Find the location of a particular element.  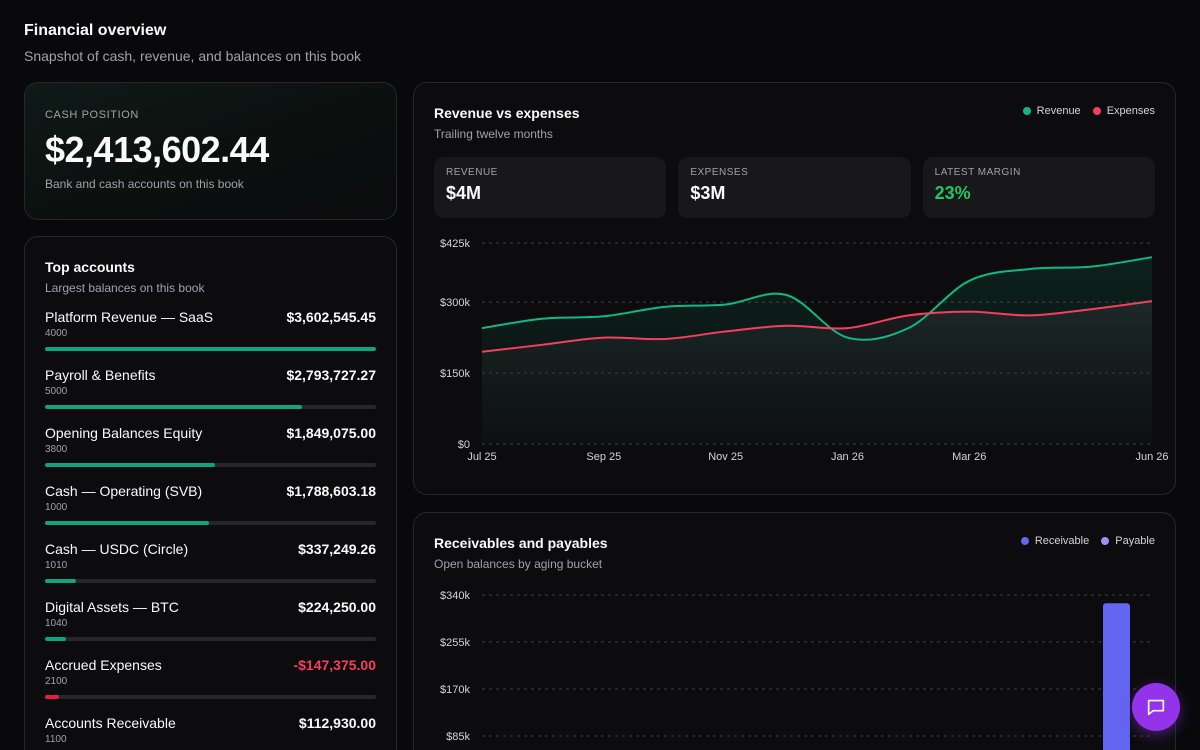

x-tick-label: Jun 26 is located at coordinates (1151, 457).